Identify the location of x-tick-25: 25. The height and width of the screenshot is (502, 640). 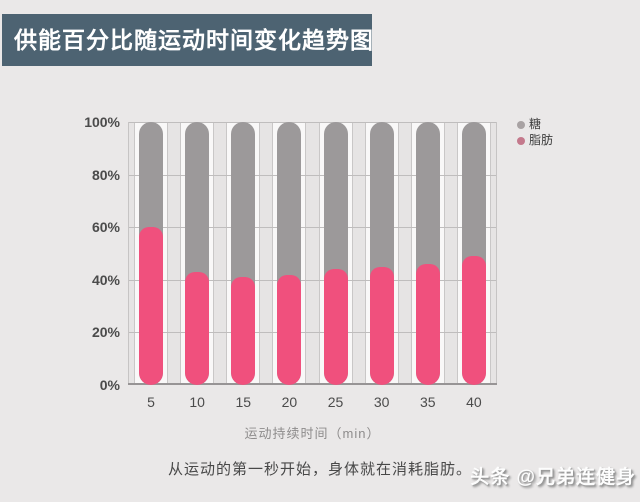
(335, 402).